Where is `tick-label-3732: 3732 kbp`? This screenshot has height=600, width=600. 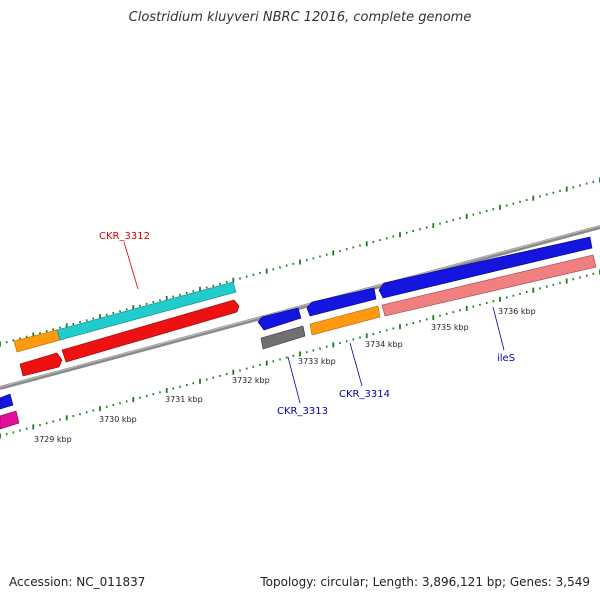
tick-label-3732: 3732 kbp is located at coordinates (251, 380).